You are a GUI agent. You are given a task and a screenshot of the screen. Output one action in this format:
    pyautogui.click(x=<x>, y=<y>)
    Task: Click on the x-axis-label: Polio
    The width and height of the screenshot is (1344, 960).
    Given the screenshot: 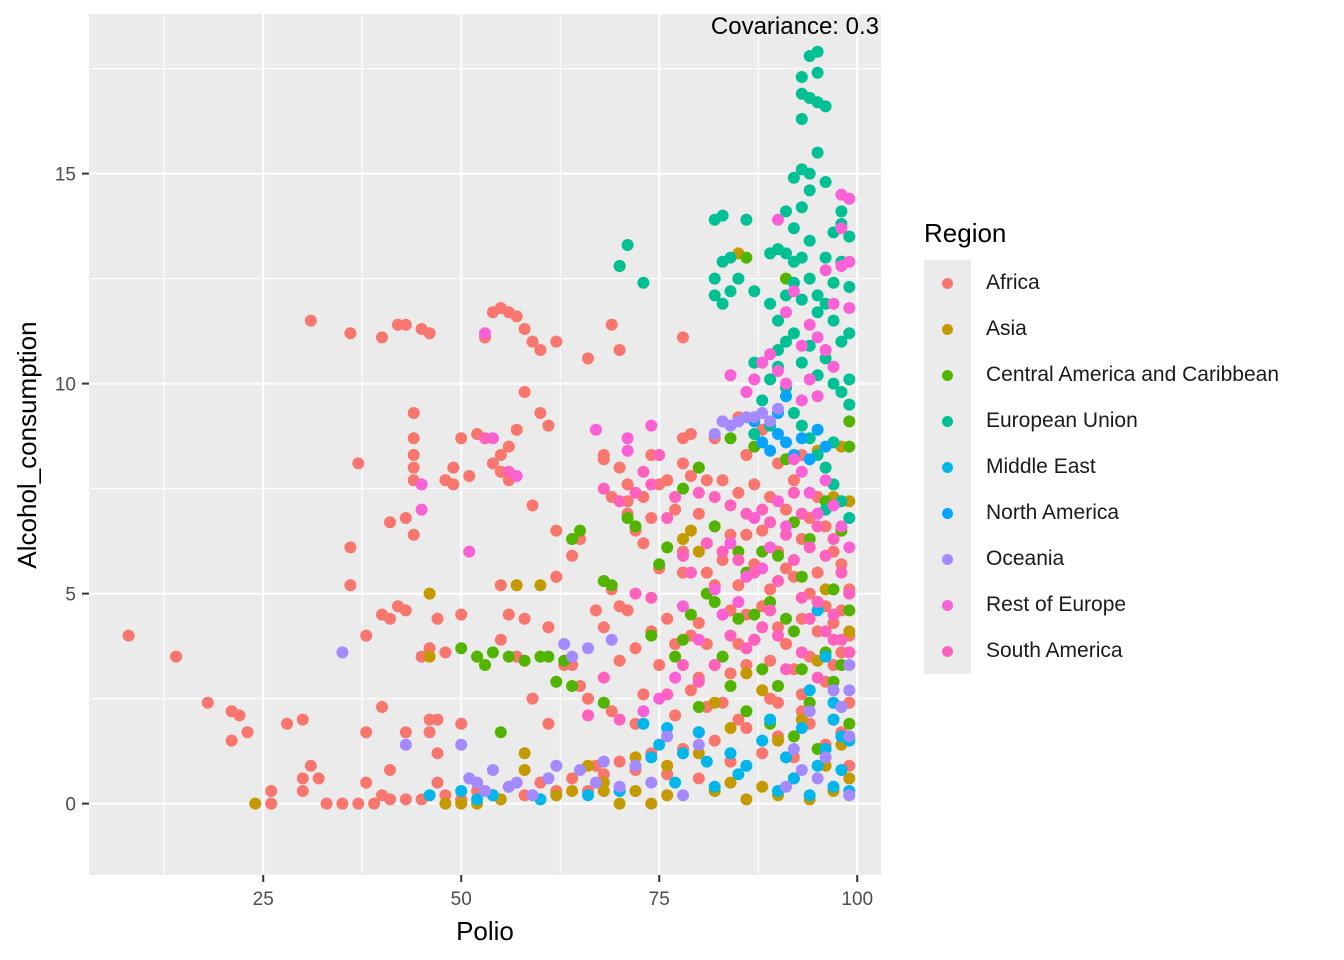 What is the action you would take?
    pyautogui.click(x=485, y=931)
    